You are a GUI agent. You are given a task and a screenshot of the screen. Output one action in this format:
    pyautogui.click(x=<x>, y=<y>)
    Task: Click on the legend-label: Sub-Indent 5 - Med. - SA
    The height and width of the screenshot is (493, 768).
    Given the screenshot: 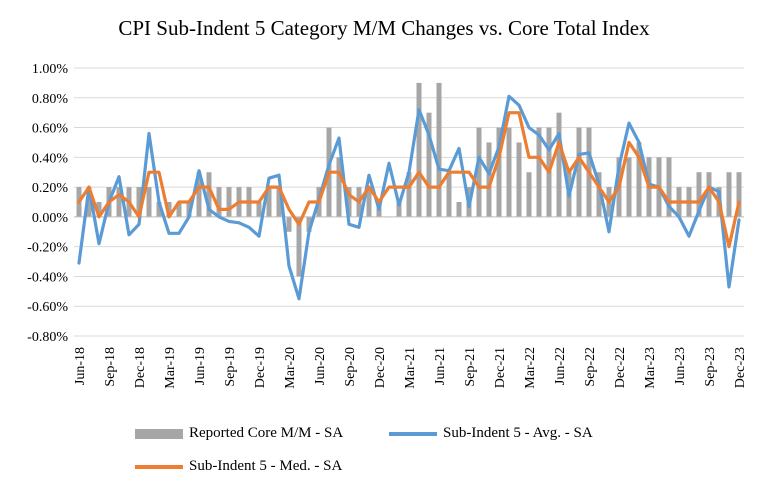 What is the action you would take?
    pyautogui.click(x=266, y=466)
    